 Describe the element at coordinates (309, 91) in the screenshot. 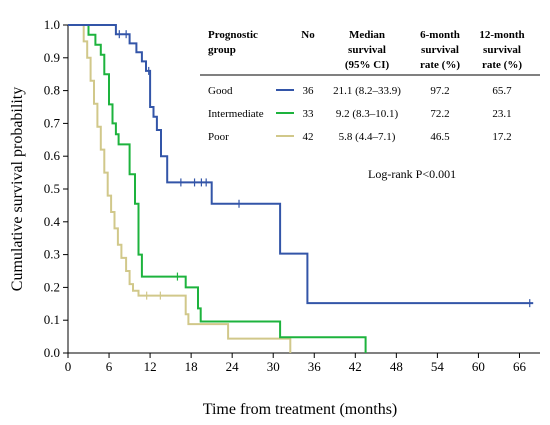

I see `table-n: 36` at that location.